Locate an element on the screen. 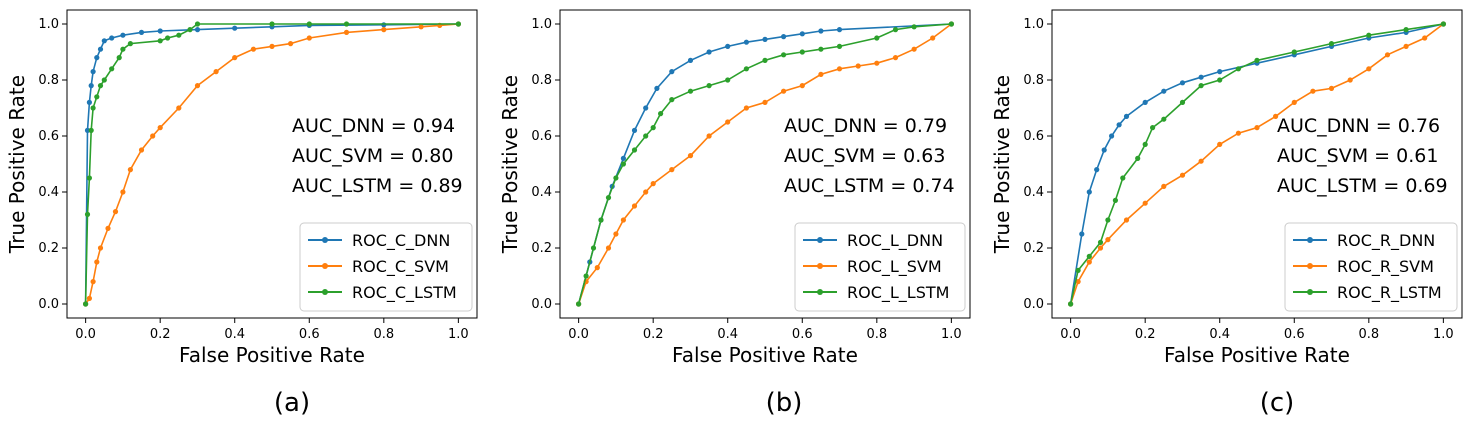 The image size is (1472, 426). auc-svm-annotation: AUC_SVM = 0.61 is located at coordinates (1357, 156).